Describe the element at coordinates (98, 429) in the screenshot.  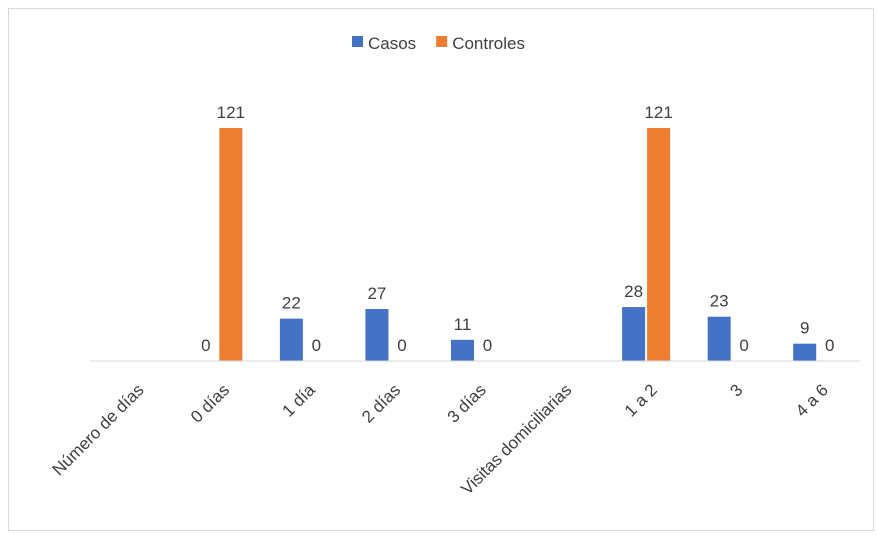
I see `x-tick-label-0: Número de días` at that location.